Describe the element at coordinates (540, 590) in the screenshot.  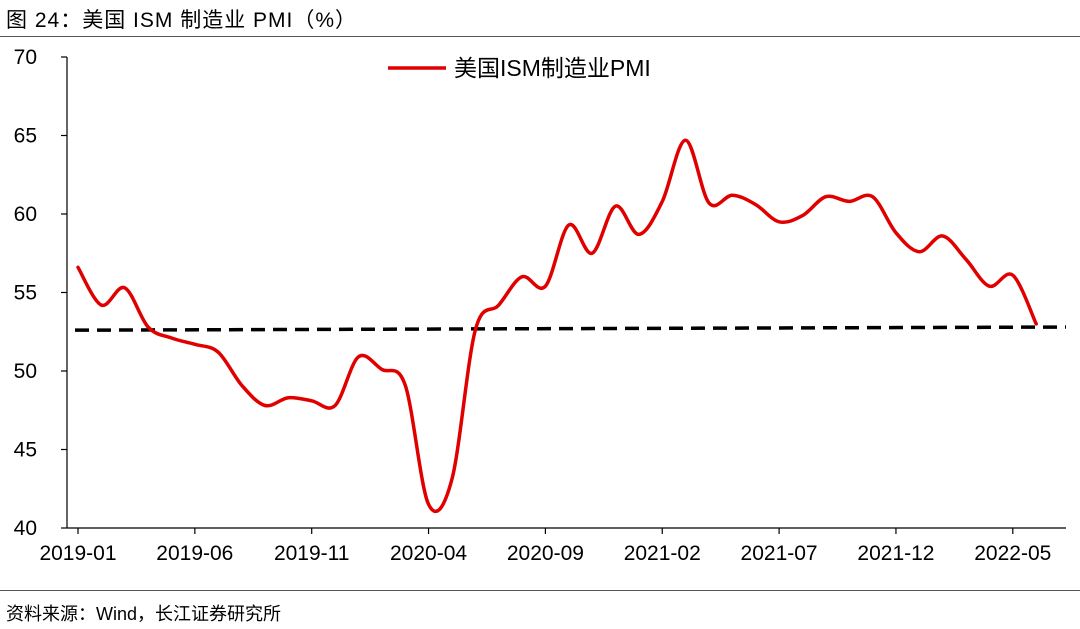
I see `source-divider` at that location.